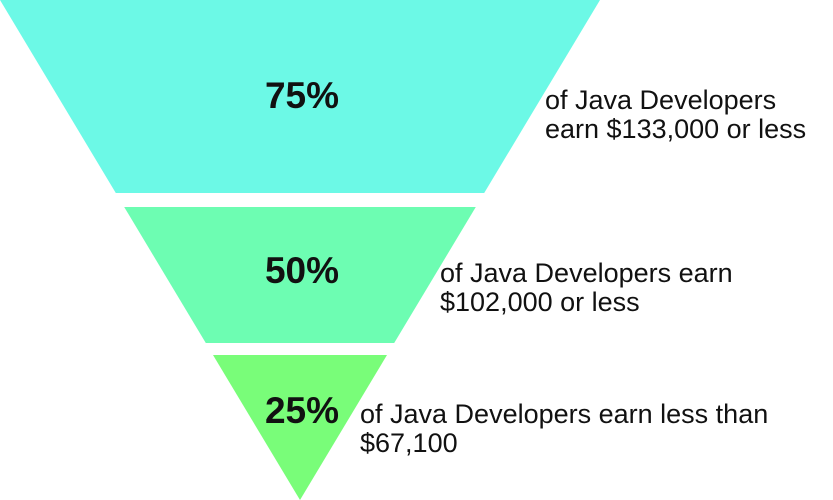 Image resolution: width=833 pixels, height=500 pixels. What do you see at coordinates (676, 114) in the screenshot?
I see `segment-description: of Java Developers earn $133,000 or less` at bounding box center [676, 114].